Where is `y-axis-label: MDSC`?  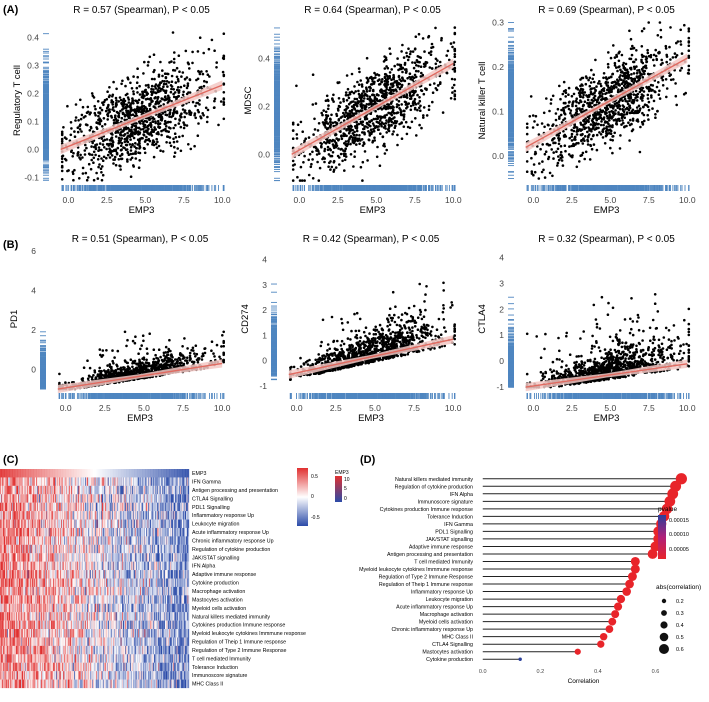
y-axis-label: MDSC is located at coordinates (248, 100).